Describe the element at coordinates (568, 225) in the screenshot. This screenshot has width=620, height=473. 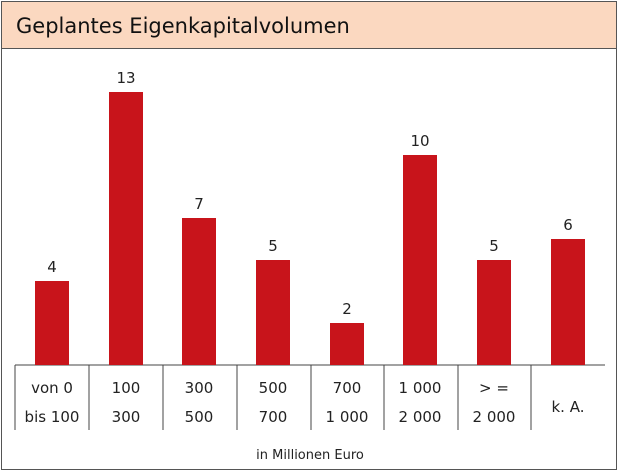
I see `bar-value-label: 6` at that location.